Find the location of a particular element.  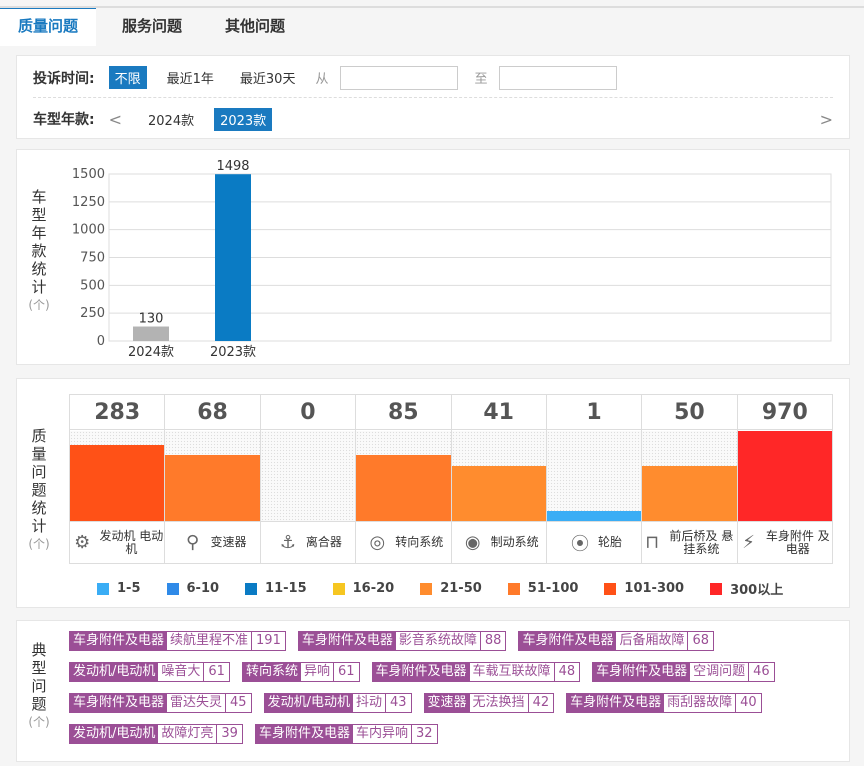

quality-category: 50 ⊓ 前后桥及 悬挂系统 is located at coordinates (690, 479).